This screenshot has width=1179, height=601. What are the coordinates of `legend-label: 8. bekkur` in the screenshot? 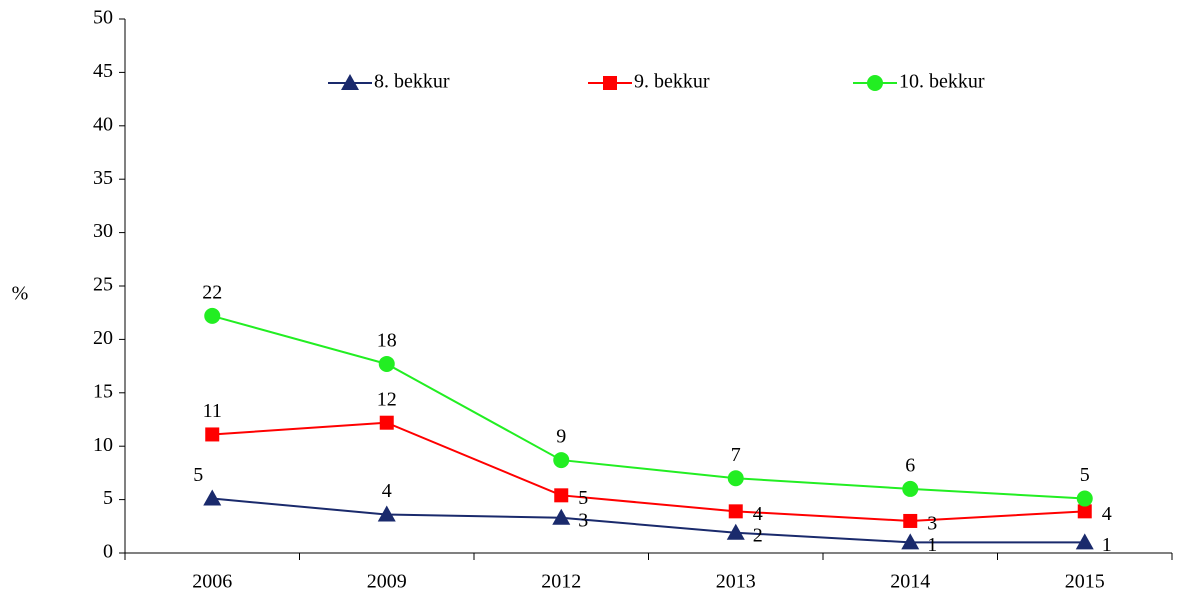 It's located at (412, 82).